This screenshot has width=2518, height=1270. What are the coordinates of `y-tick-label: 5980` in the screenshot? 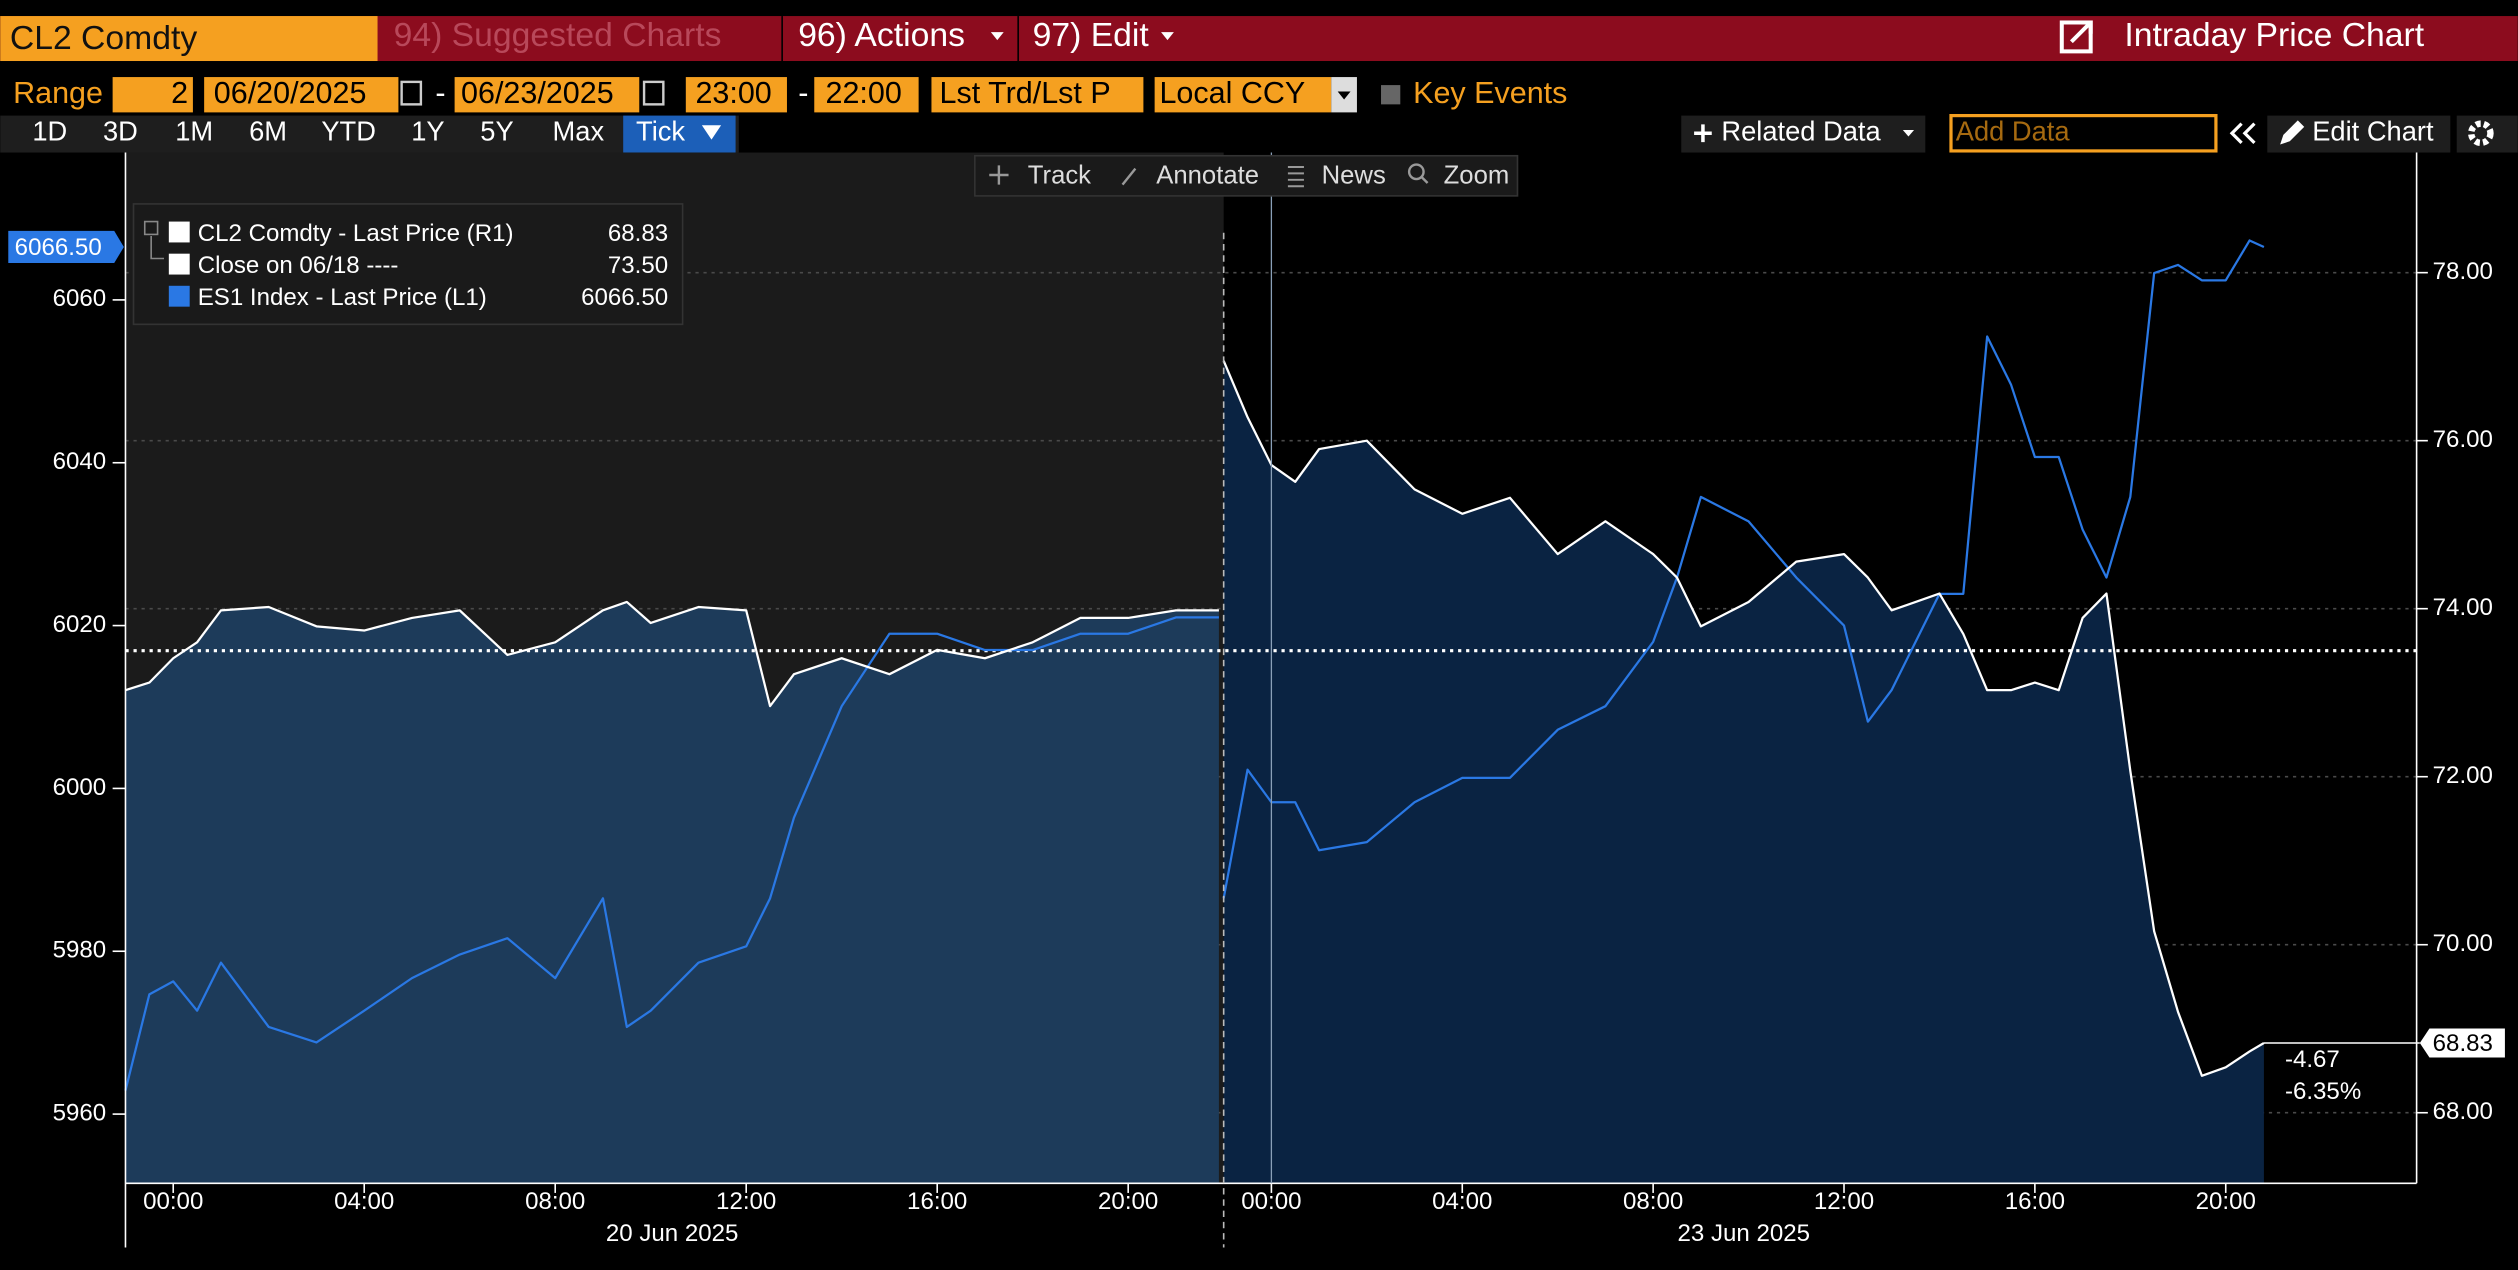 It's located at (80, 950).